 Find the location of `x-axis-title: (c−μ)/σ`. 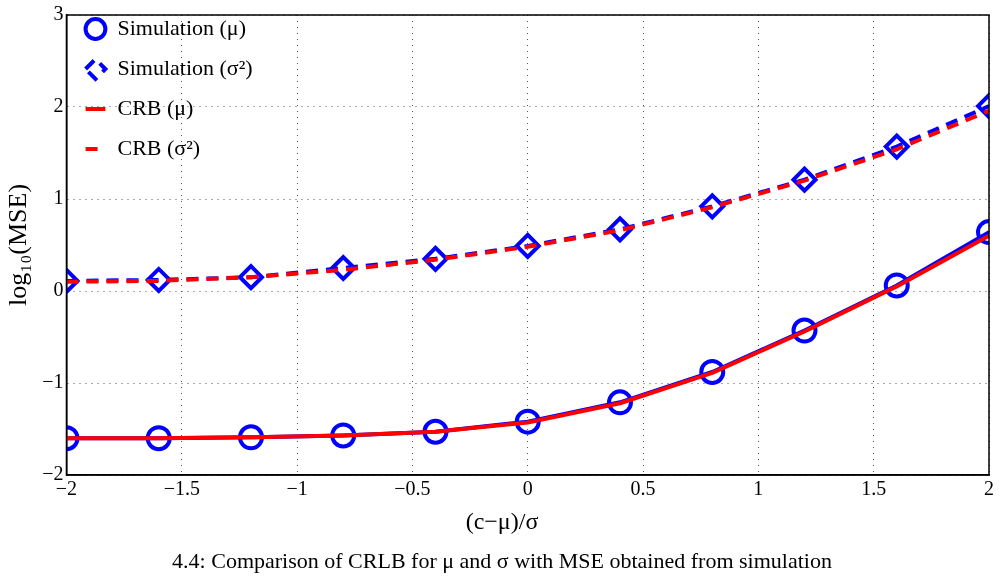

x-axis-title: (c−μ)/σ is located at coordinates (502, 521).